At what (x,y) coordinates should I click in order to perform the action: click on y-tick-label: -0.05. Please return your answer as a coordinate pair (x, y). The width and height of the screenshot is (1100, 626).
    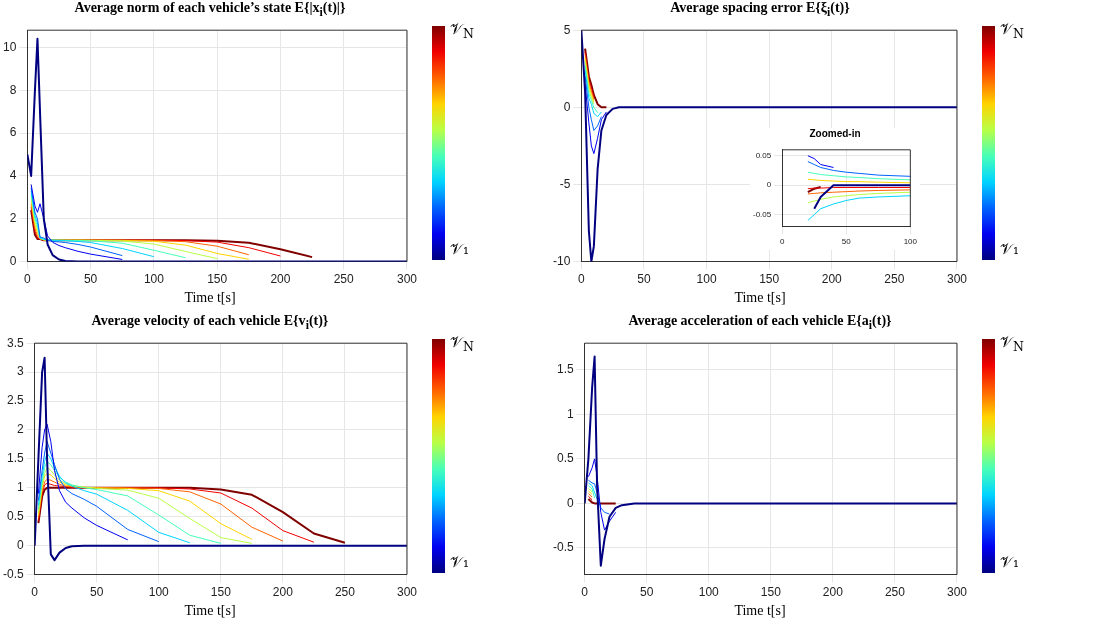
    Looking at the image, I should click on (762, 214).